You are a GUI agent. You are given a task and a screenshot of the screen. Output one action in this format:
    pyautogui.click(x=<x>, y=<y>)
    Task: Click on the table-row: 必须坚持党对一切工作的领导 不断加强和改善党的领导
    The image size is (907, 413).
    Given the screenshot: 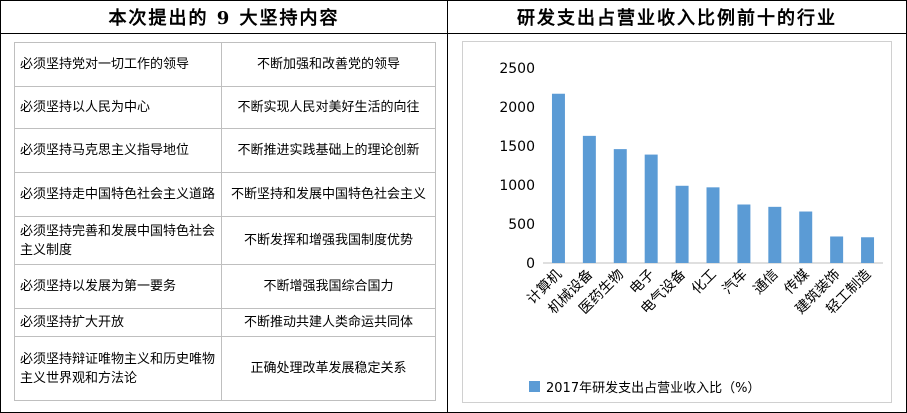 What is the action you would take?
    pyautogui.click(x=225, y=64)
    